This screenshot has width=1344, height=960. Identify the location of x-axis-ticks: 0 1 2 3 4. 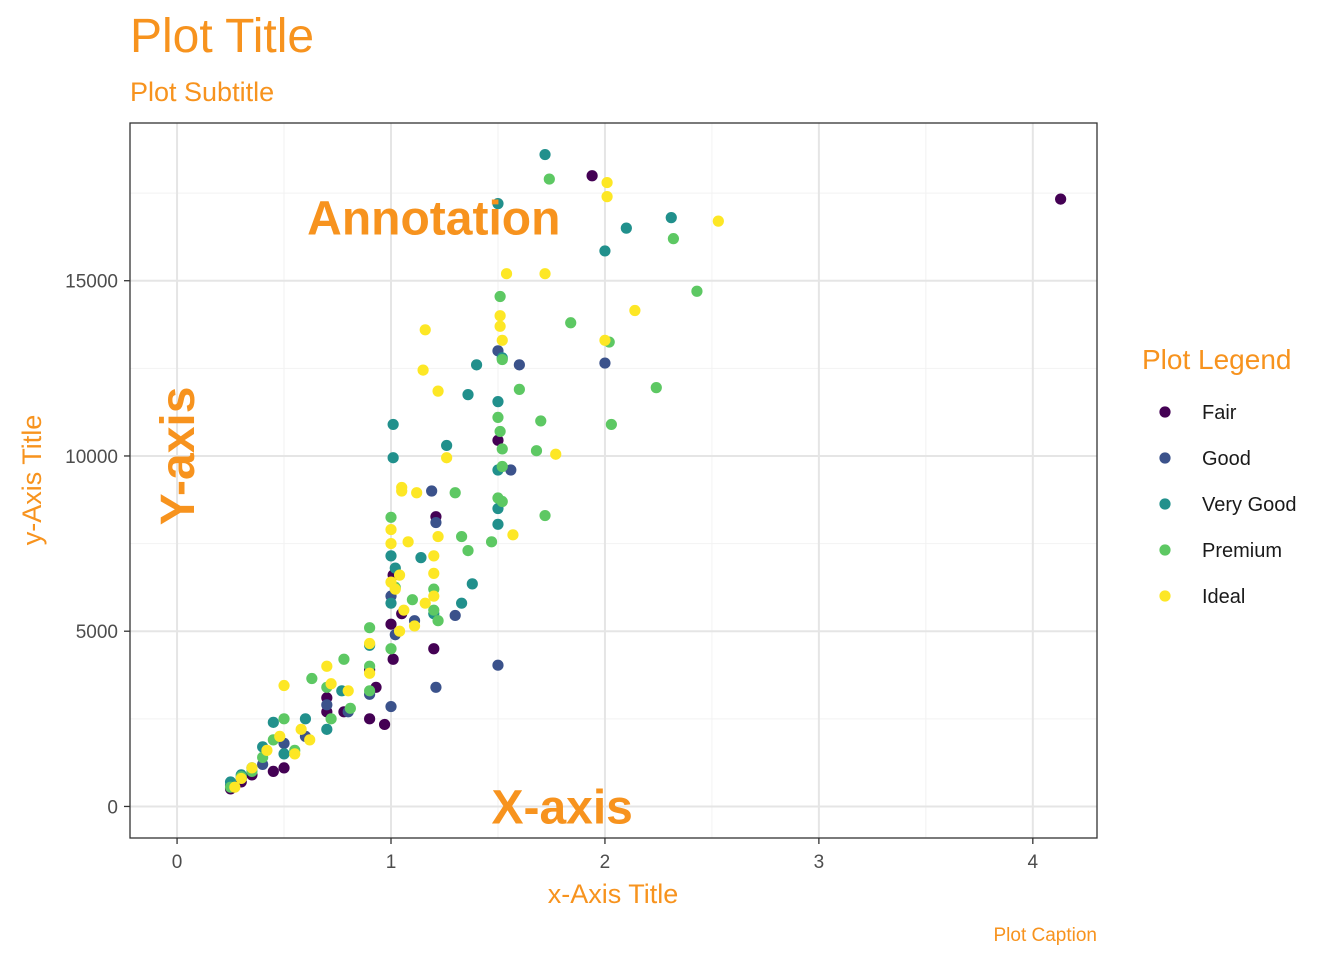
(605, 855).